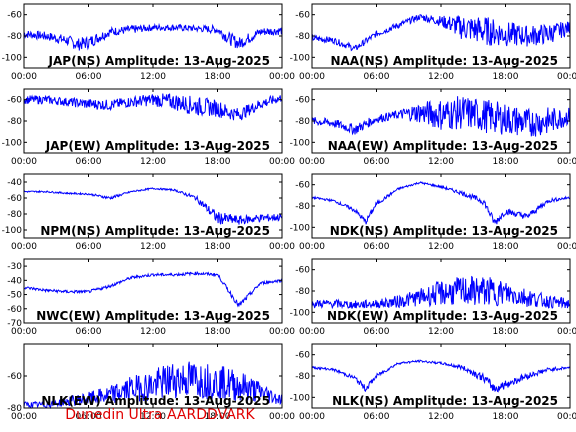  Describe the element at coordinates (282, 162) in the screenshot. I see `x-tick-label-2-4: 00:00` at that location.